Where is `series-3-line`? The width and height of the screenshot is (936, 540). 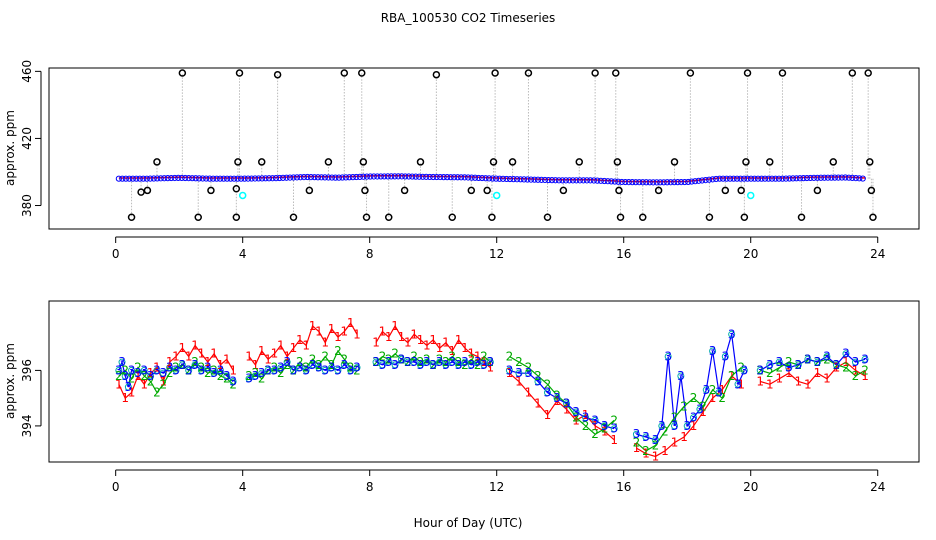 series-3-line is located at coordinates (812, 361).